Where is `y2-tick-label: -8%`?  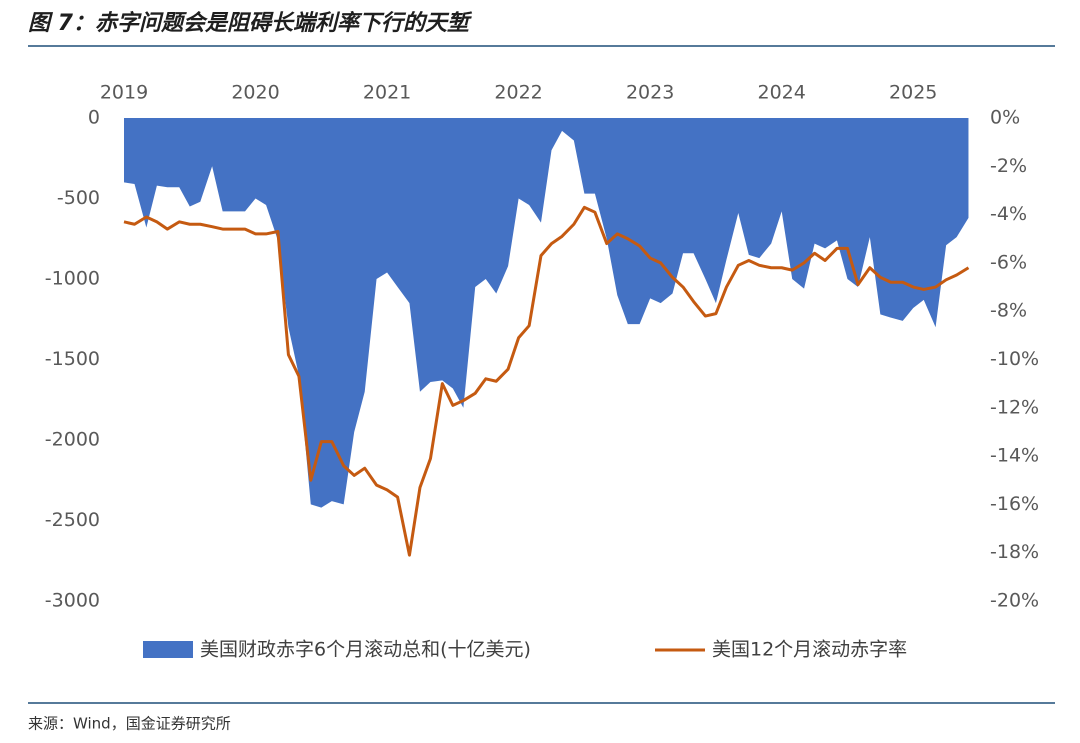
y2-tick-label: -8% is located at coordinates (1008, 311).